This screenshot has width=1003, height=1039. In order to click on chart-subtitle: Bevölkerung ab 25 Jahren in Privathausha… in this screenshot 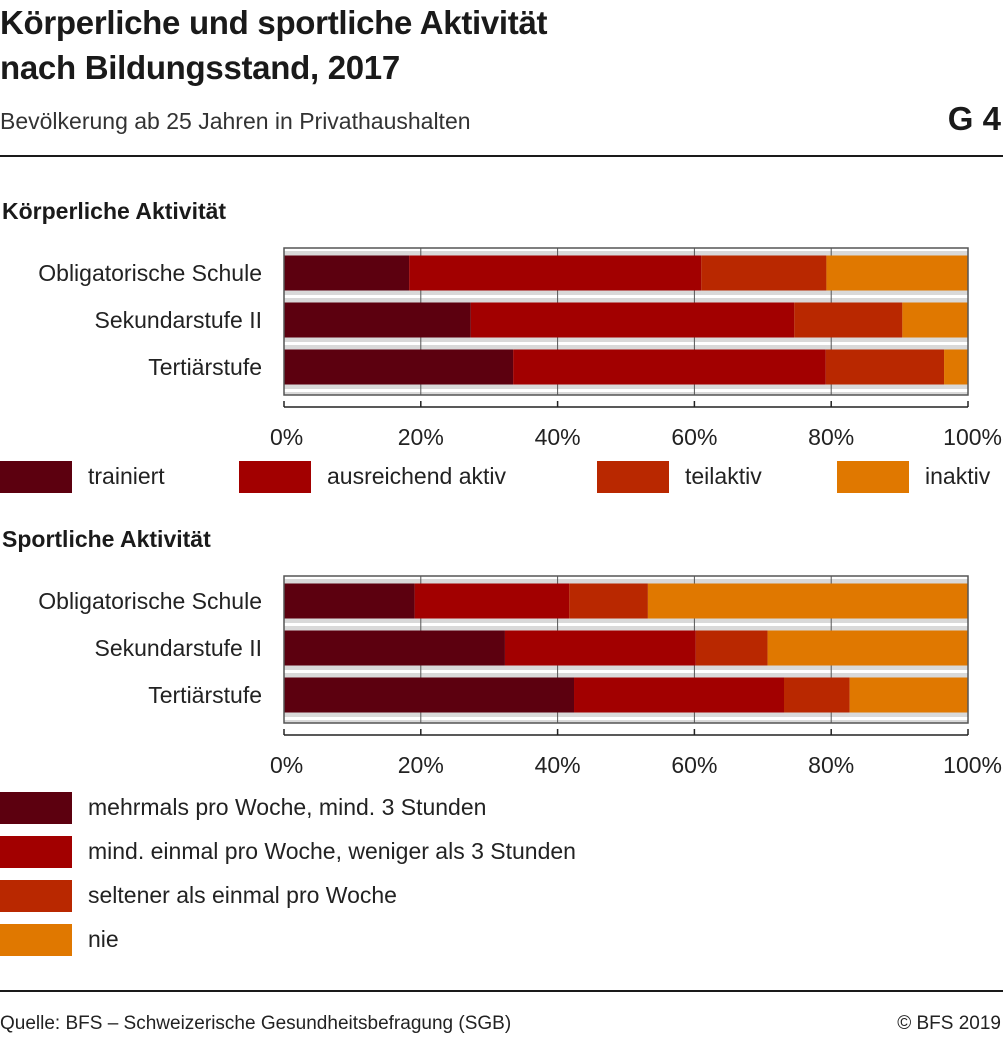, I will do `click(235, 121)`.